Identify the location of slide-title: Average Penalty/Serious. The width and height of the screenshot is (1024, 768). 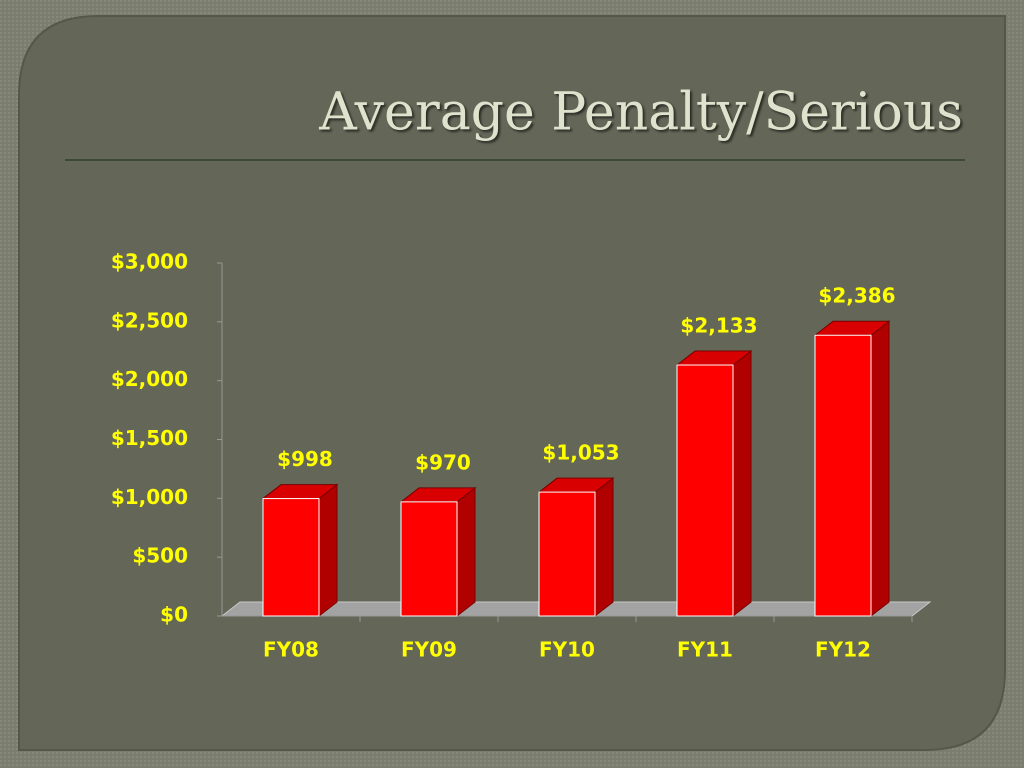
(640, 113).